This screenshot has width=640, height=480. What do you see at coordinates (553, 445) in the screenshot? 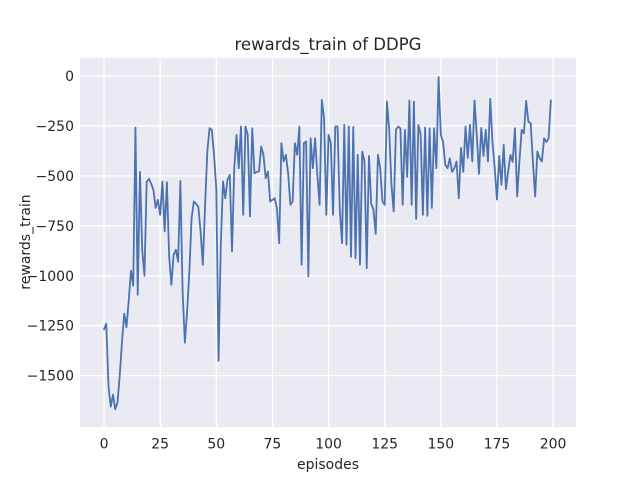
I see `x-tick-label: 200` at bounding box center [553, 445].